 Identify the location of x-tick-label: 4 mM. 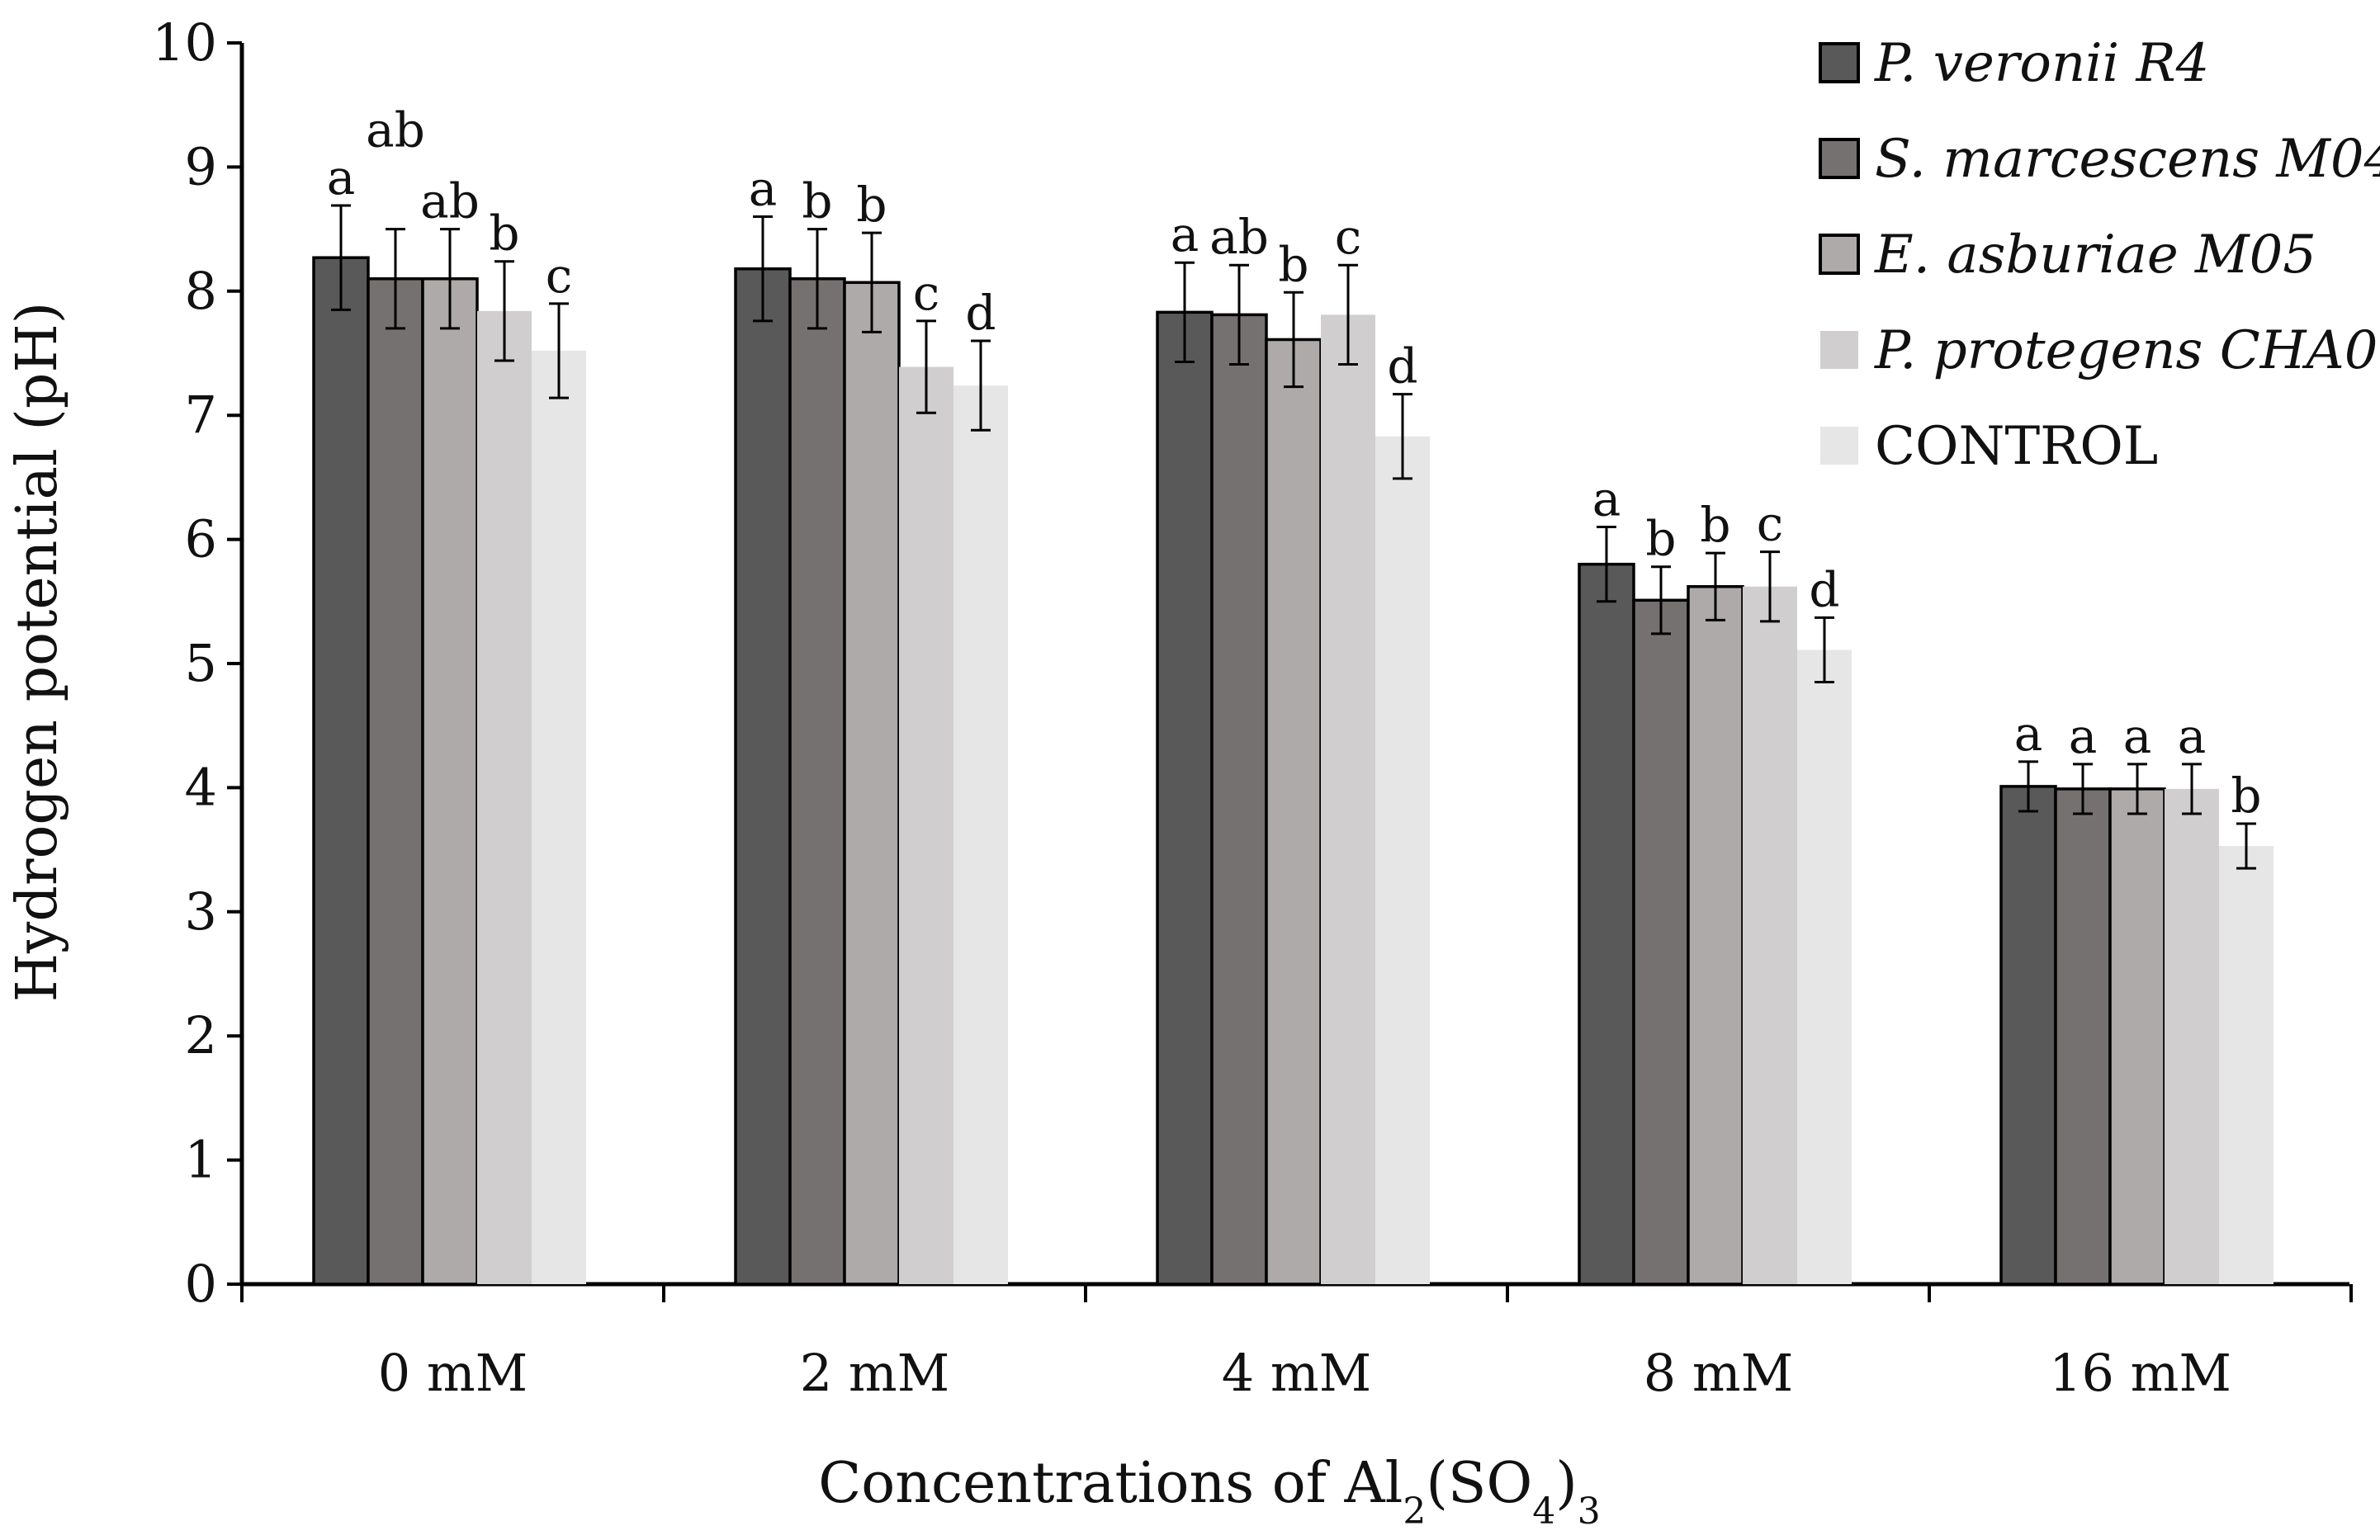
(1296, 1373).